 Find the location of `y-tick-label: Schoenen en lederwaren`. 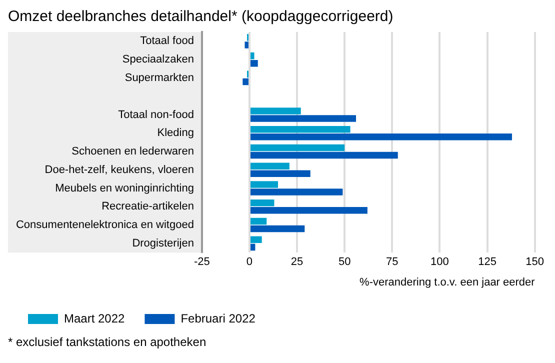

y-tick-label: Schoenen en lederwaren is located at coordinates (133, 152).